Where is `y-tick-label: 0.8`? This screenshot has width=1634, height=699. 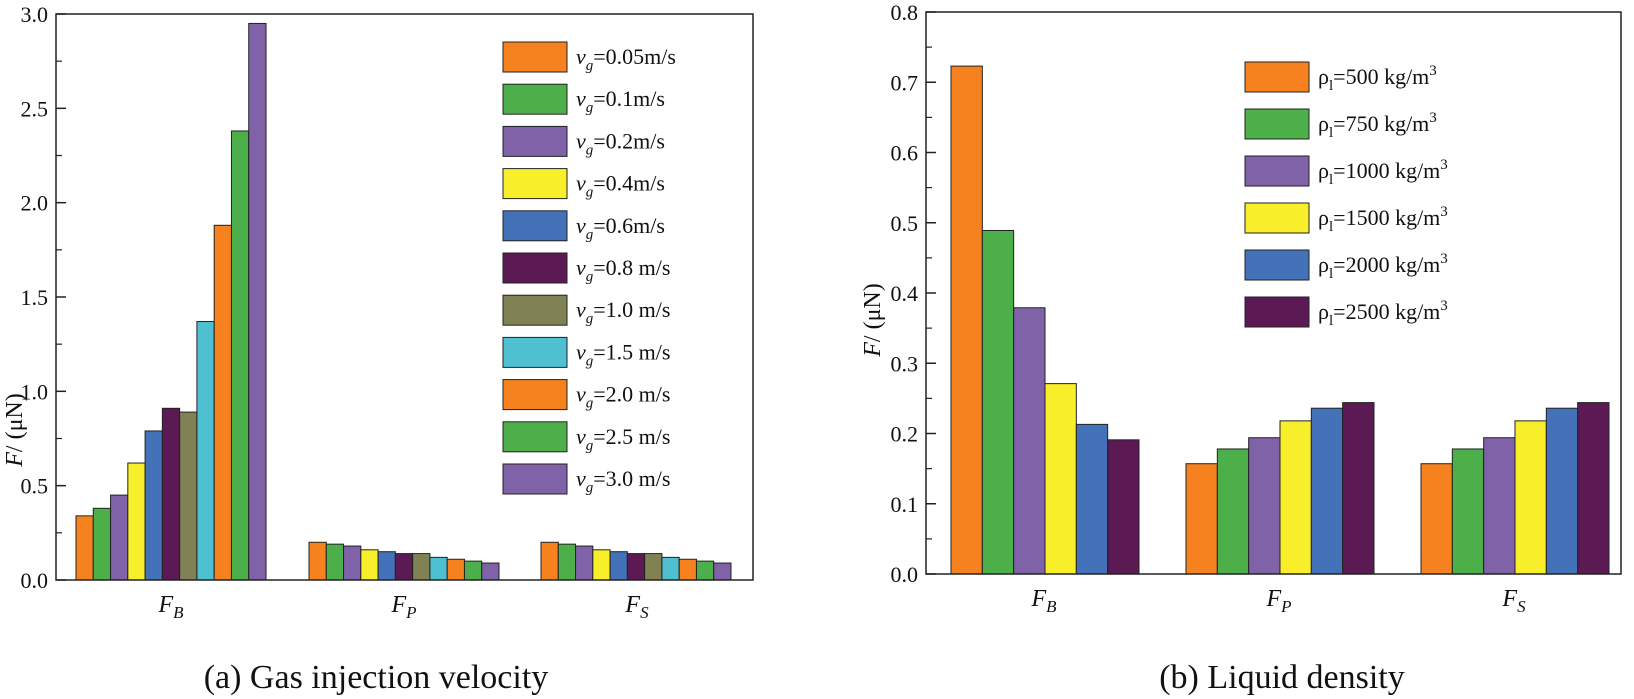 y-tick-label: 0.8 is located at coordinates (905, 12).